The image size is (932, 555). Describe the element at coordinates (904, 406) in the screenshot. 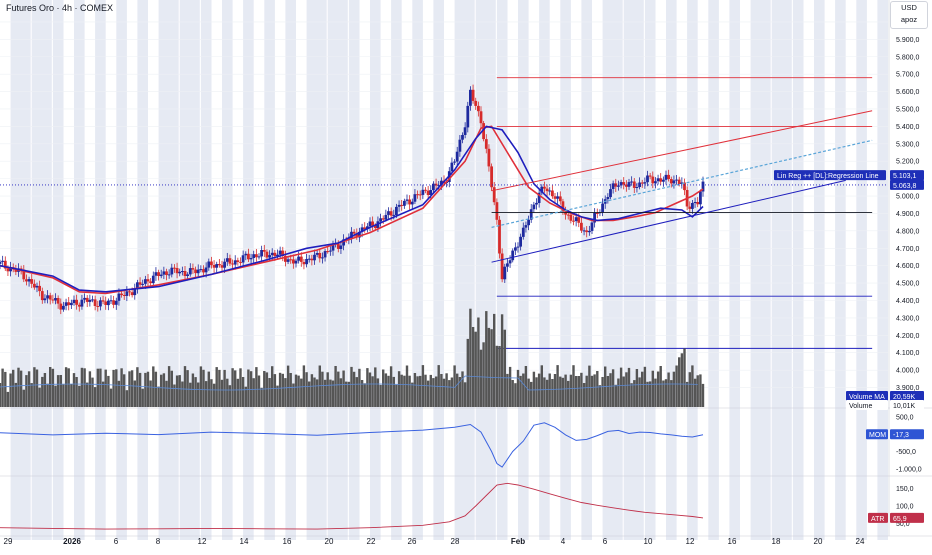

I see `volume-value-tag: 10,01K` at that location.